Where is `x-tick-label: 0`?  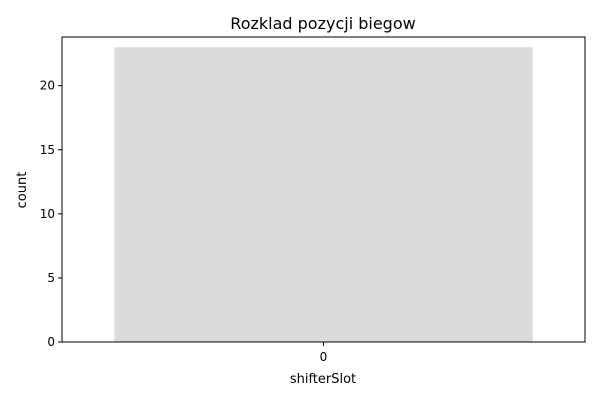
x-tick-label: 0 is located at coordinates (324, 357).